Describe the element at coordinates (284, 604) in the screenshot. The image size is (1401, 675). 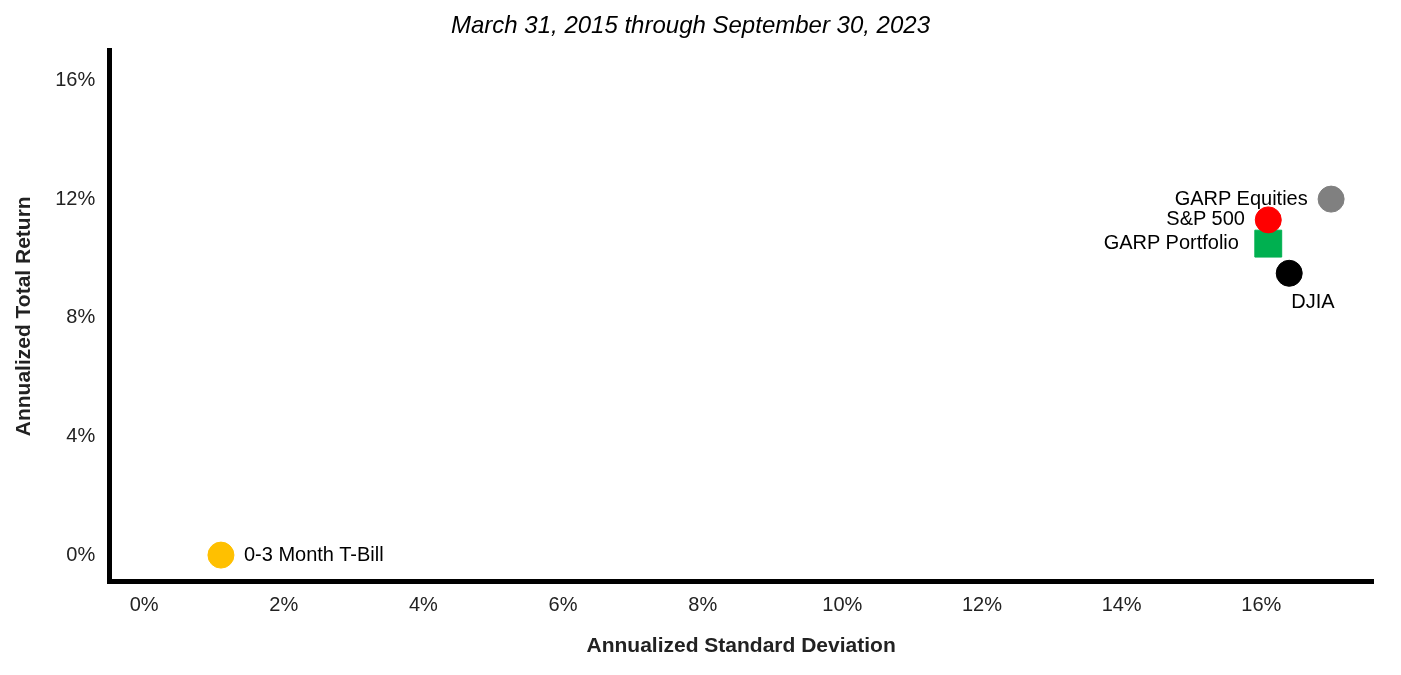
I see `x-tick-label: 2%` at that location.